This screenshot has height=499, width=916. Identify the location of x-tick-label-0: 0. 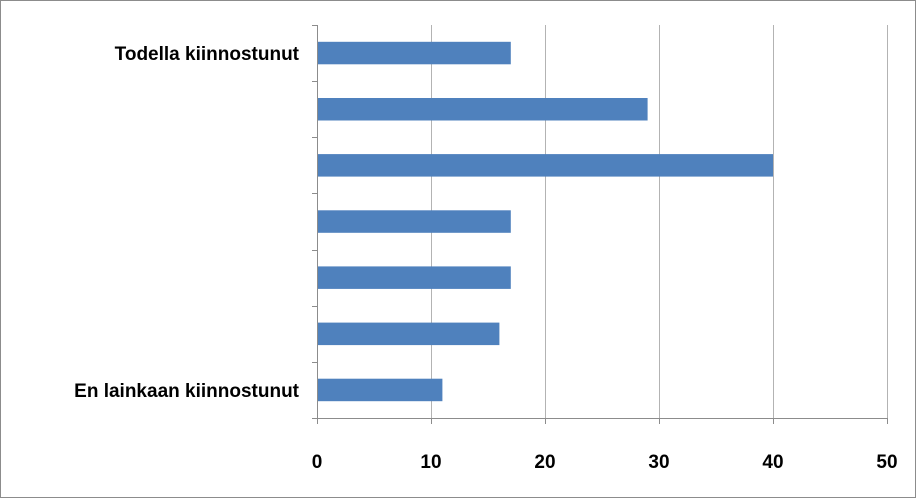
(317, 462).